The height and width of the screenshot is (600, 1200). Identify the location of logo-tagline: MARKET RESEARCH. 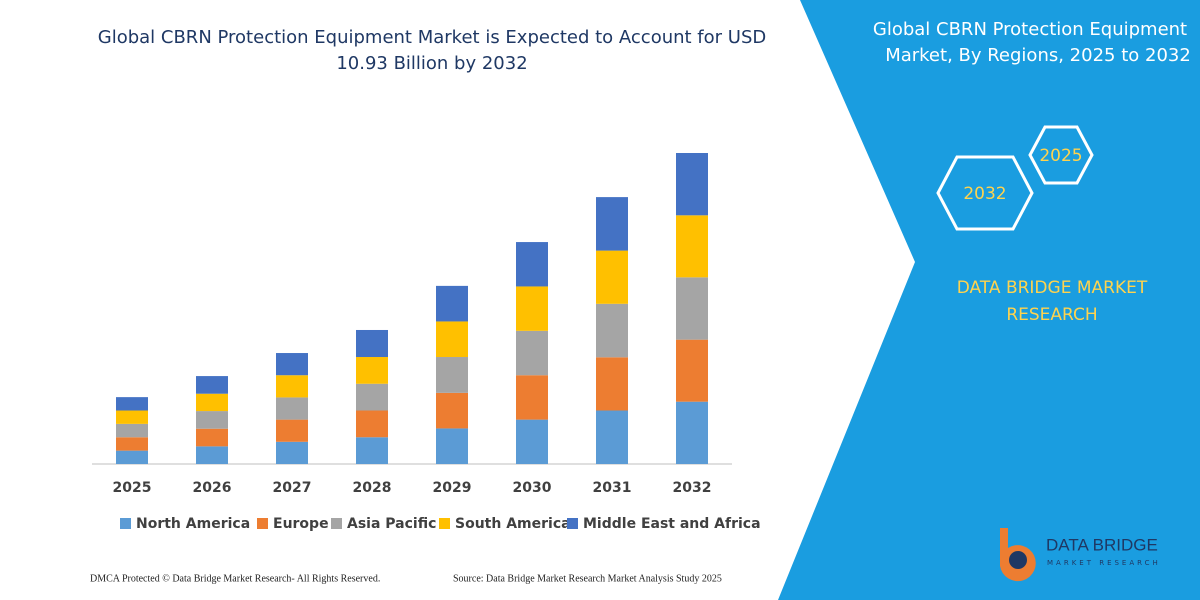
(1104, 563).